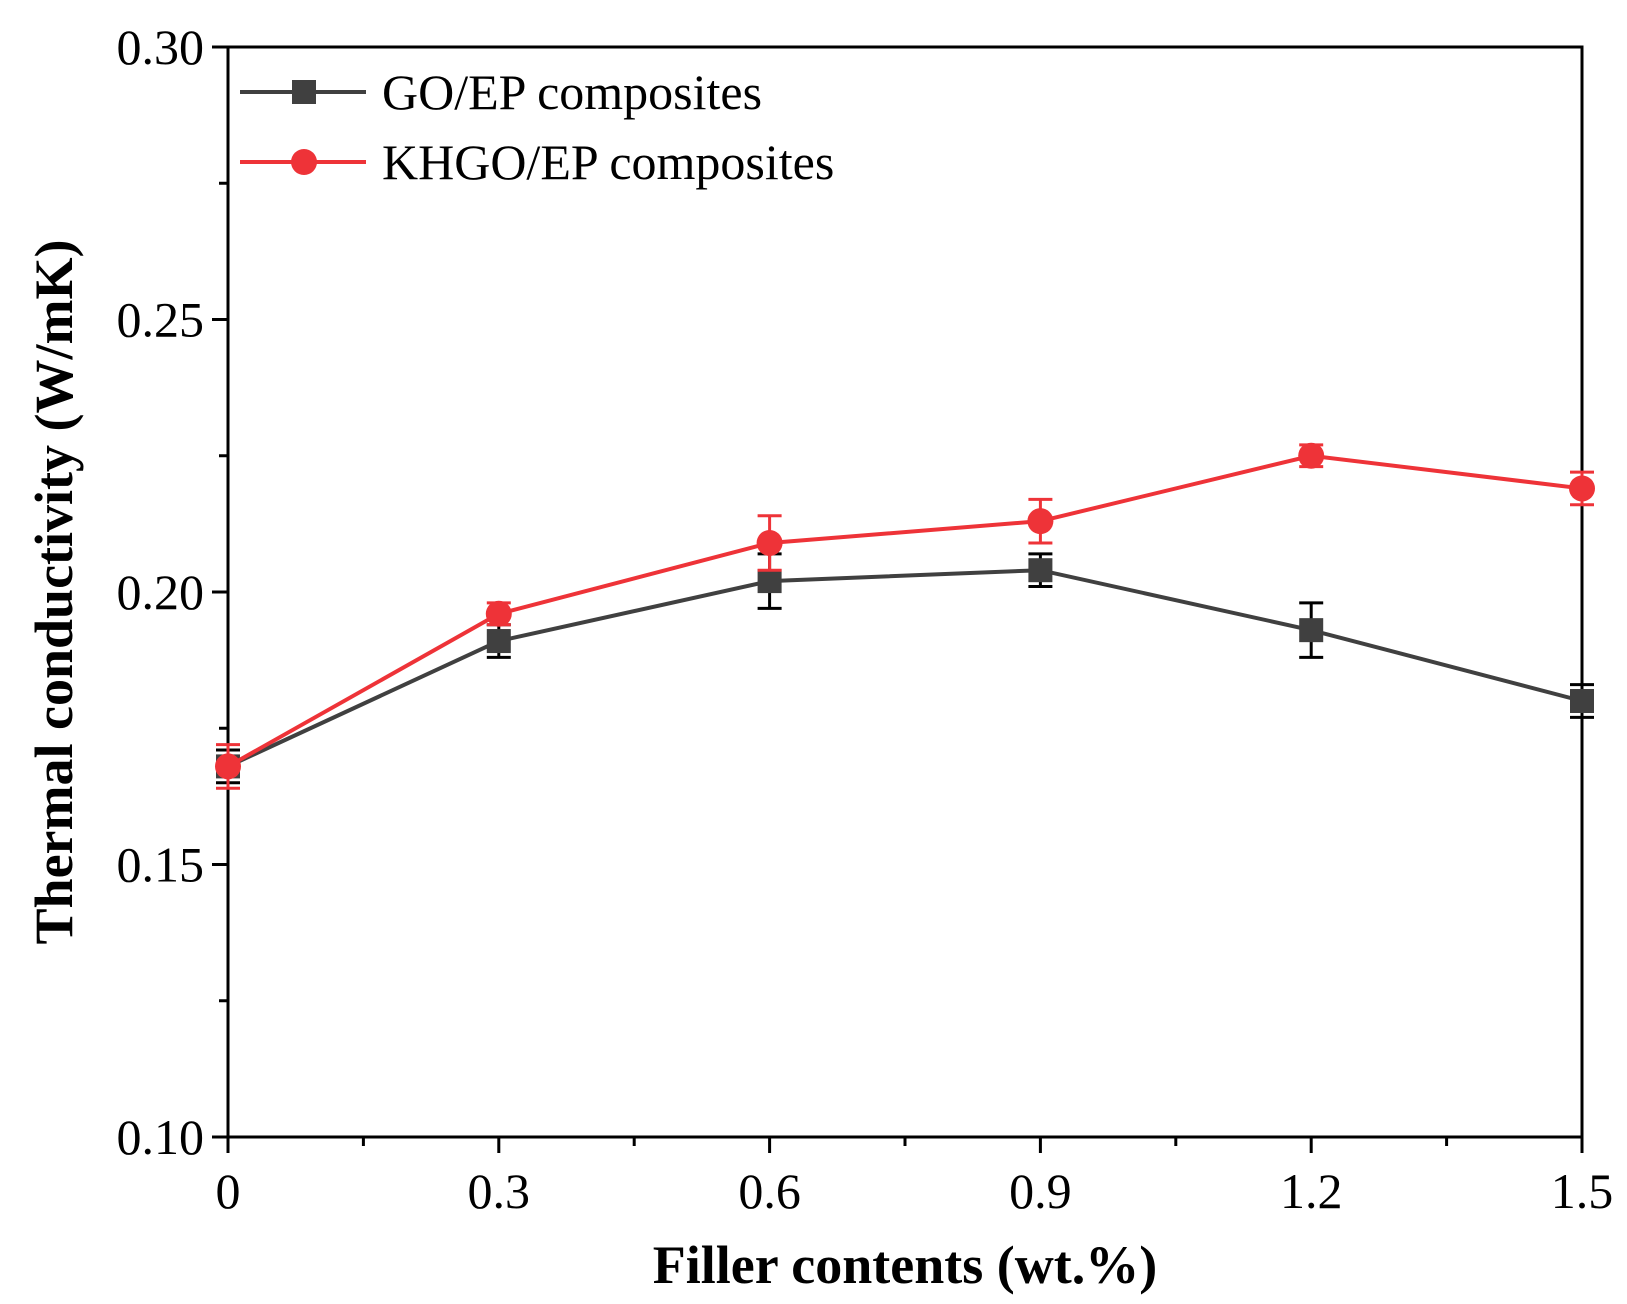 The height and width of the screenshot is (1304, 1627). Describe the element at coordinates (915, 1178) in the screenshot. I see `x-axis-ticks: 0 0.3 0.6 0.9 1.2 1.5` at that location.